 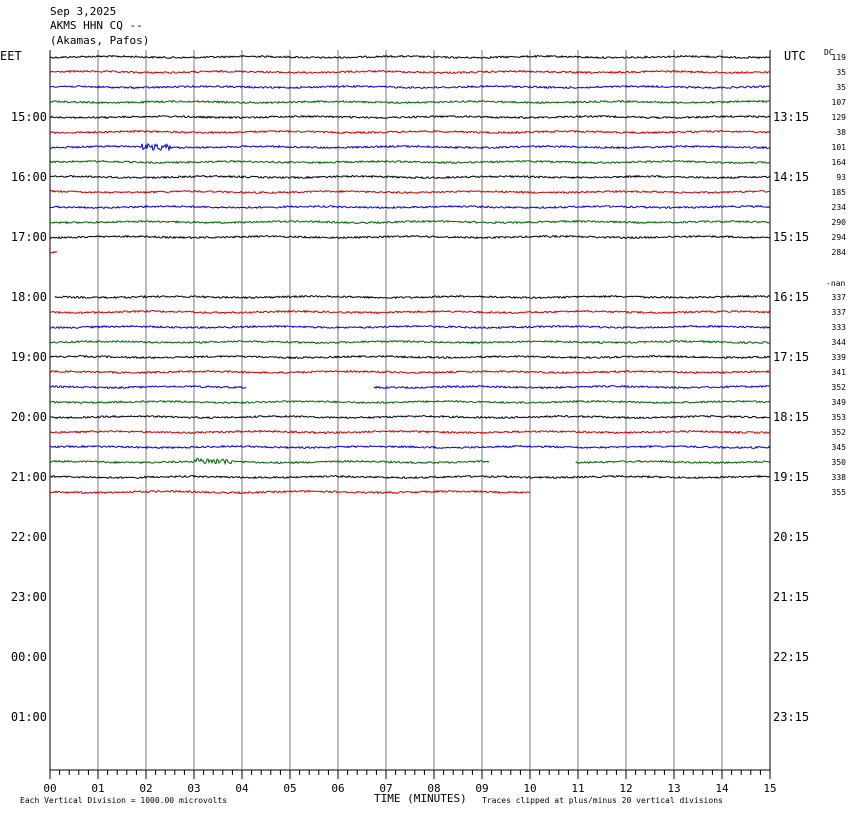 I want to click on x-tick-label: 14, so click(x=722, y=788).